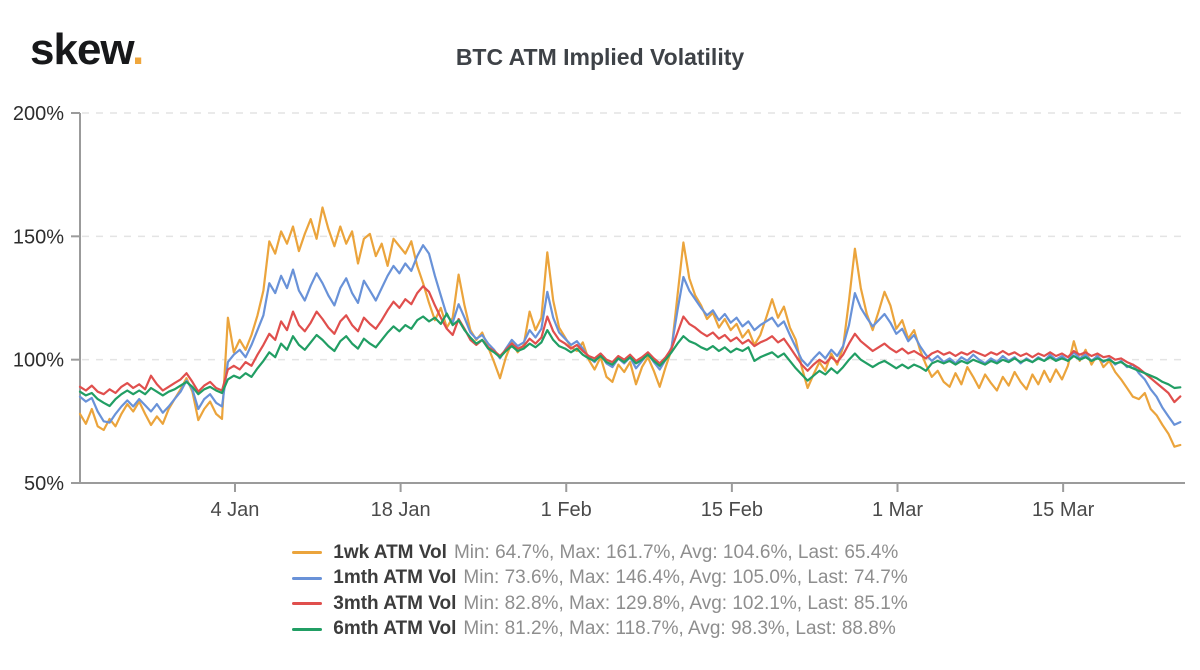 The width and height of the screenshot is (1200, 670). I want to click on x-tick-label-4jan: 4 Jan, so click(235, 510).